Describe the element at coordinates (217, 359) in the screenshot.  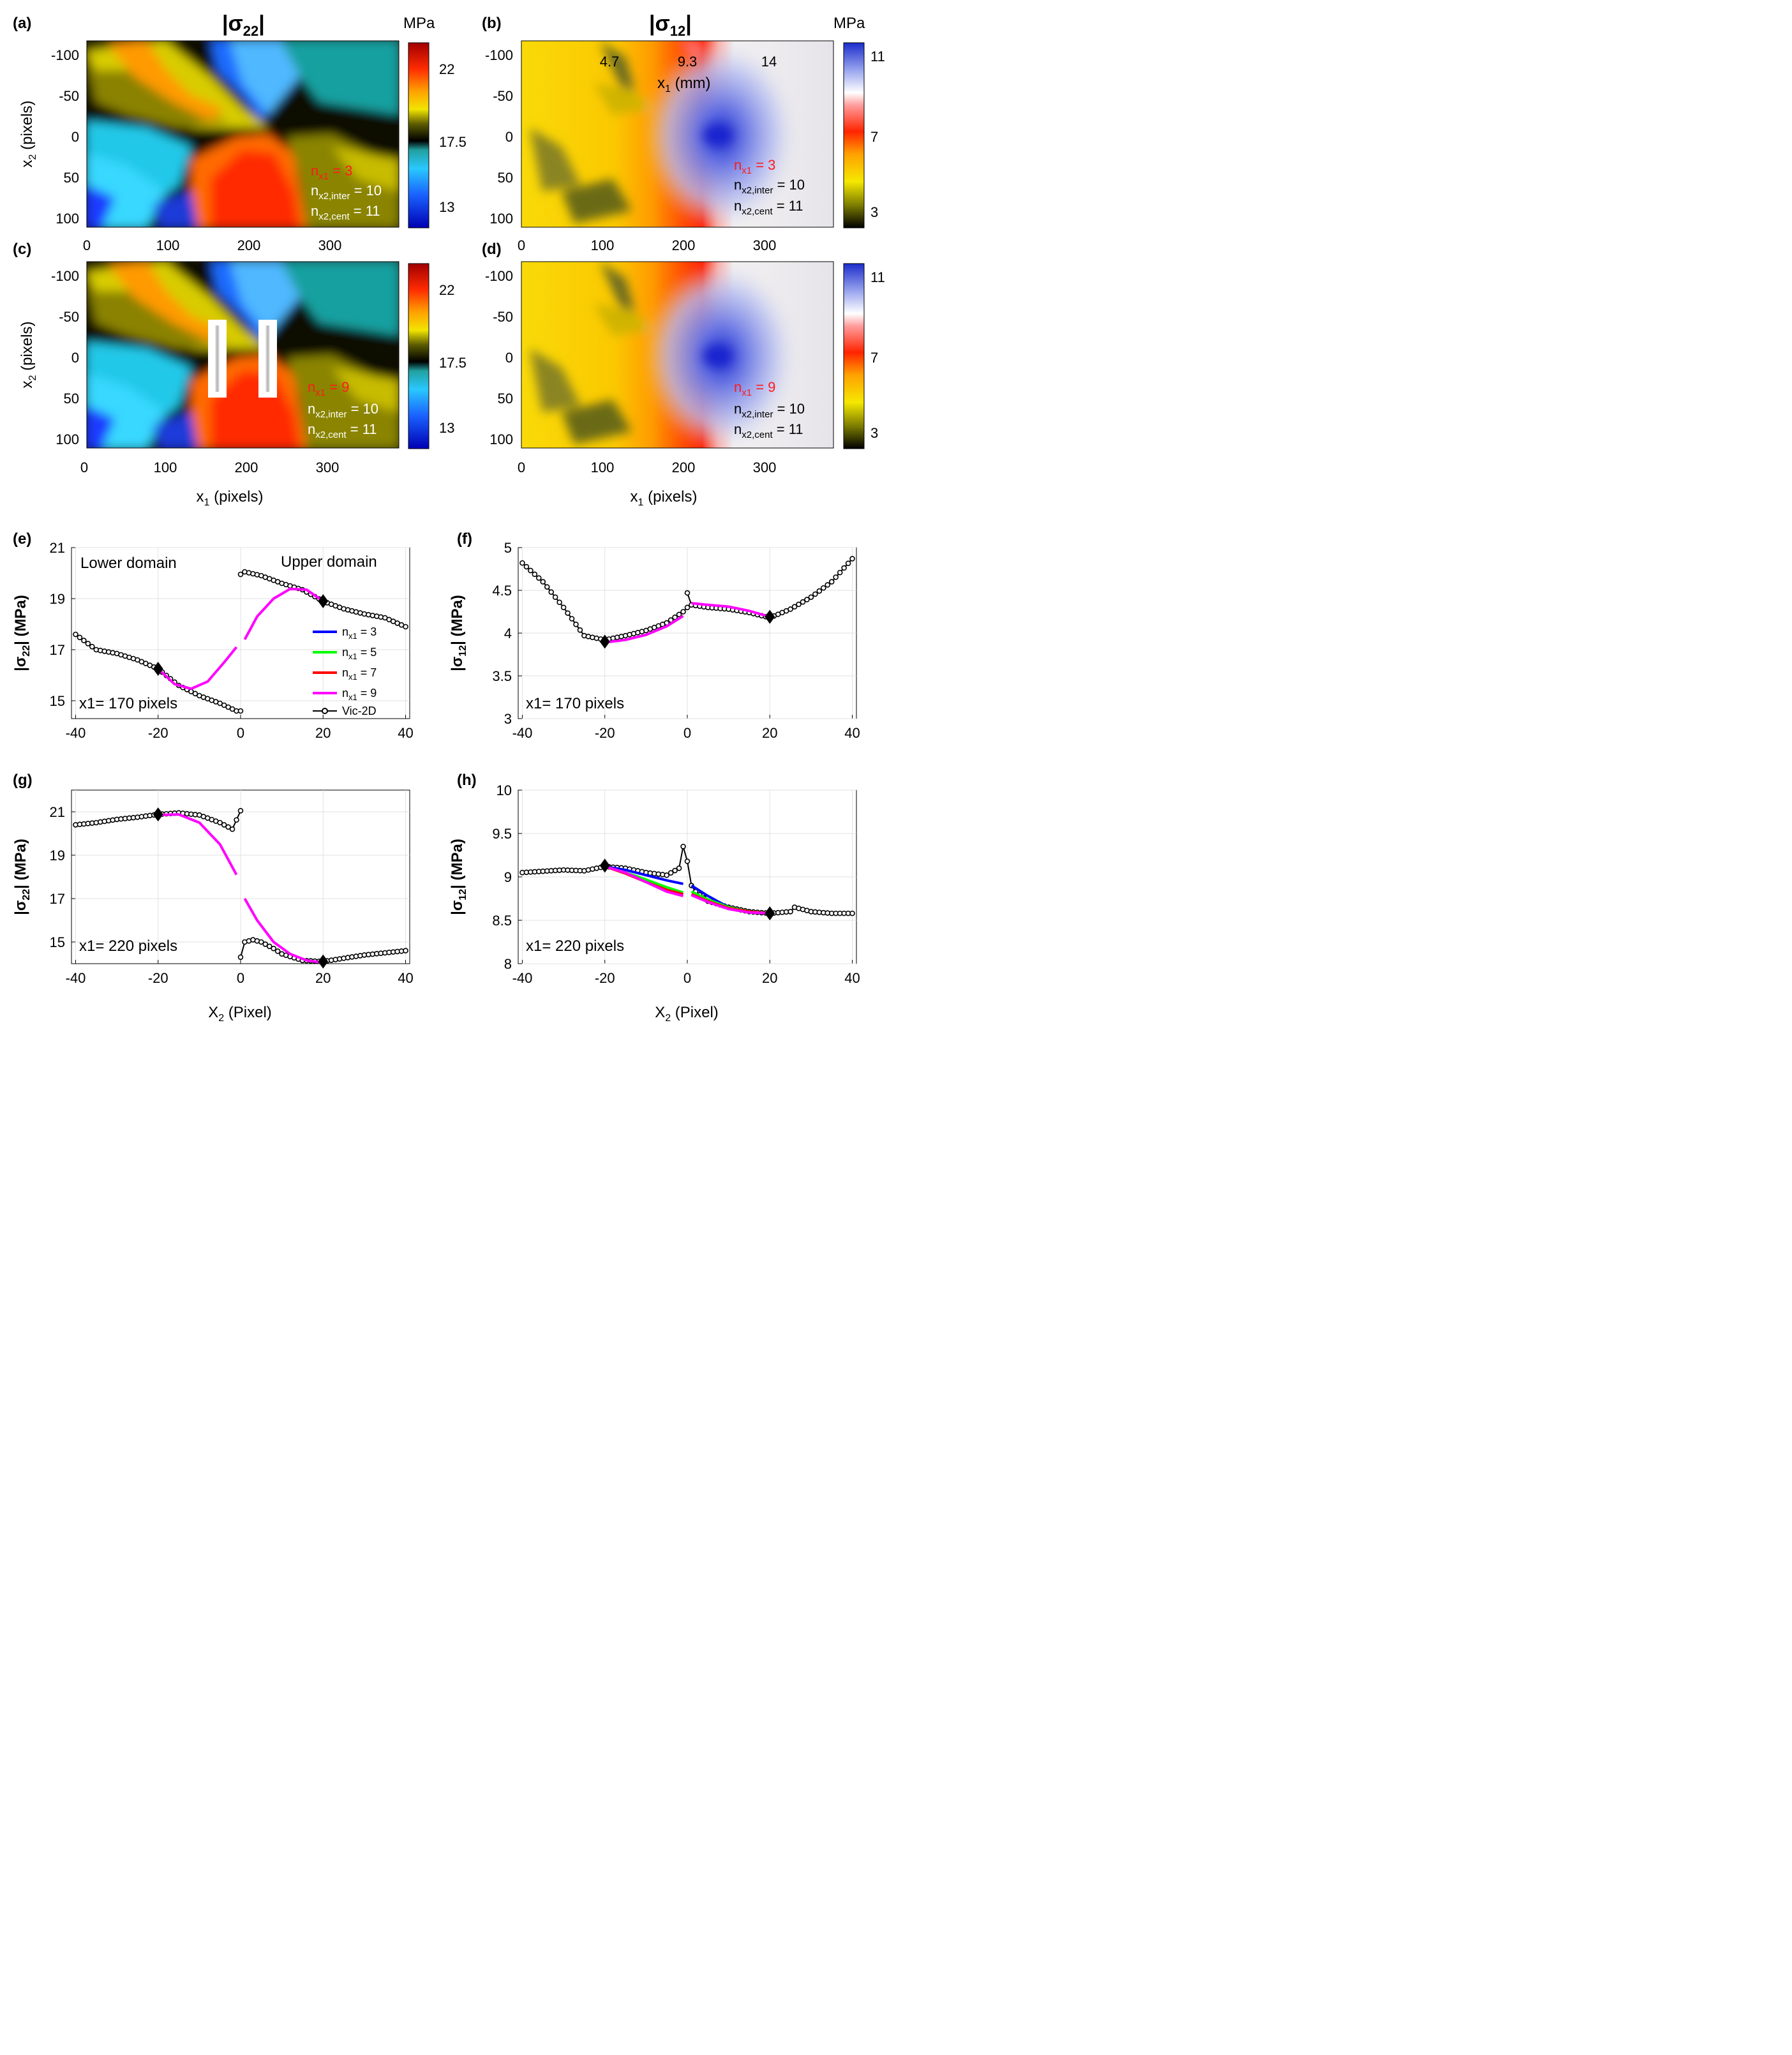
I see `extraction-bar-170-line` at that location.